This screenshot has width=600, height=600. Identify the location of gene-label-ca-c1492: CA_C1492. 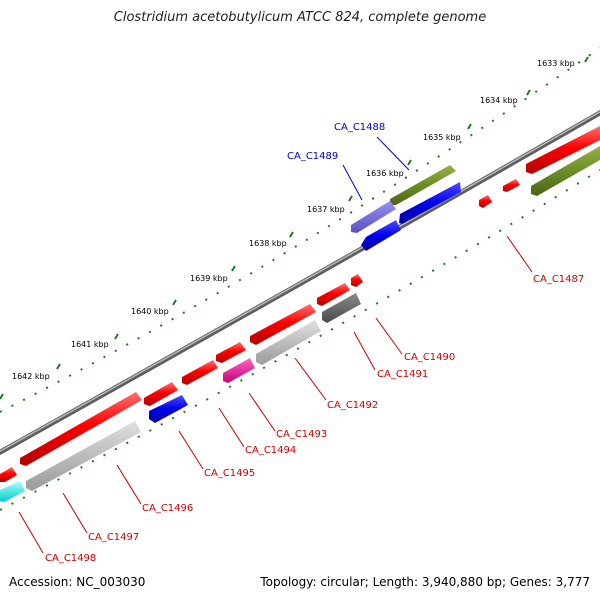
(352, 405).